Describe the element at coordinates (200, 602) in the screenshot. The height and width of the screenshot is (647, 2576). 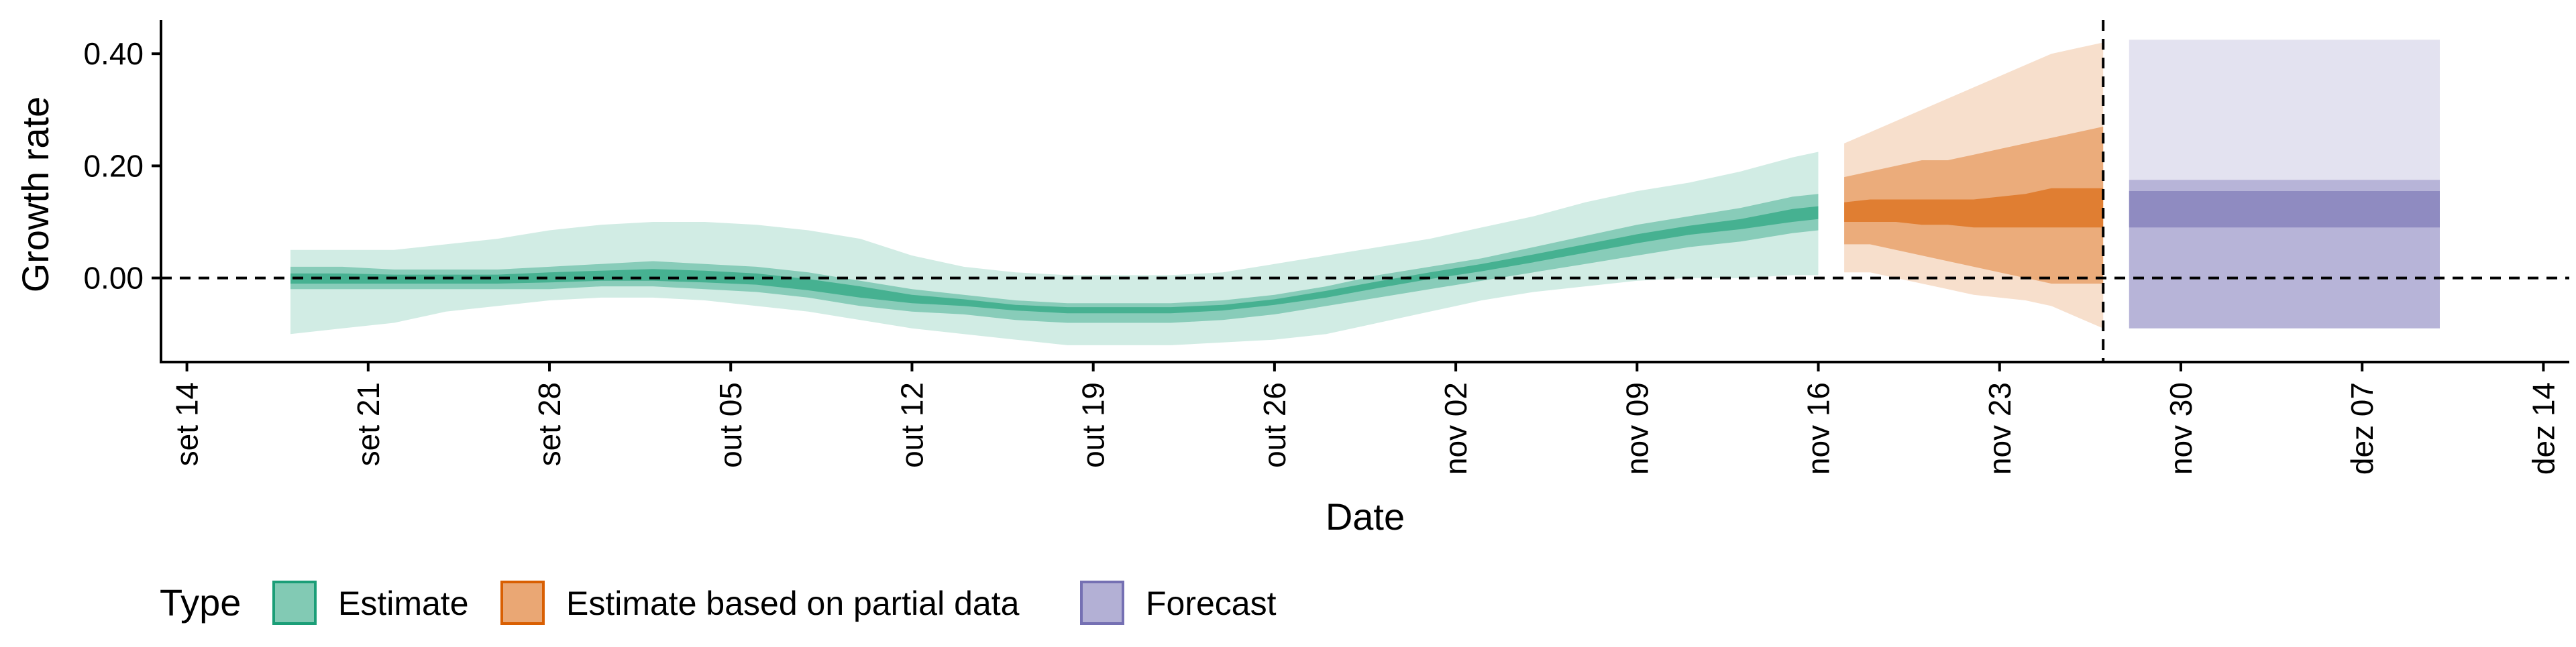
I see `legend-title: Type` at that location.